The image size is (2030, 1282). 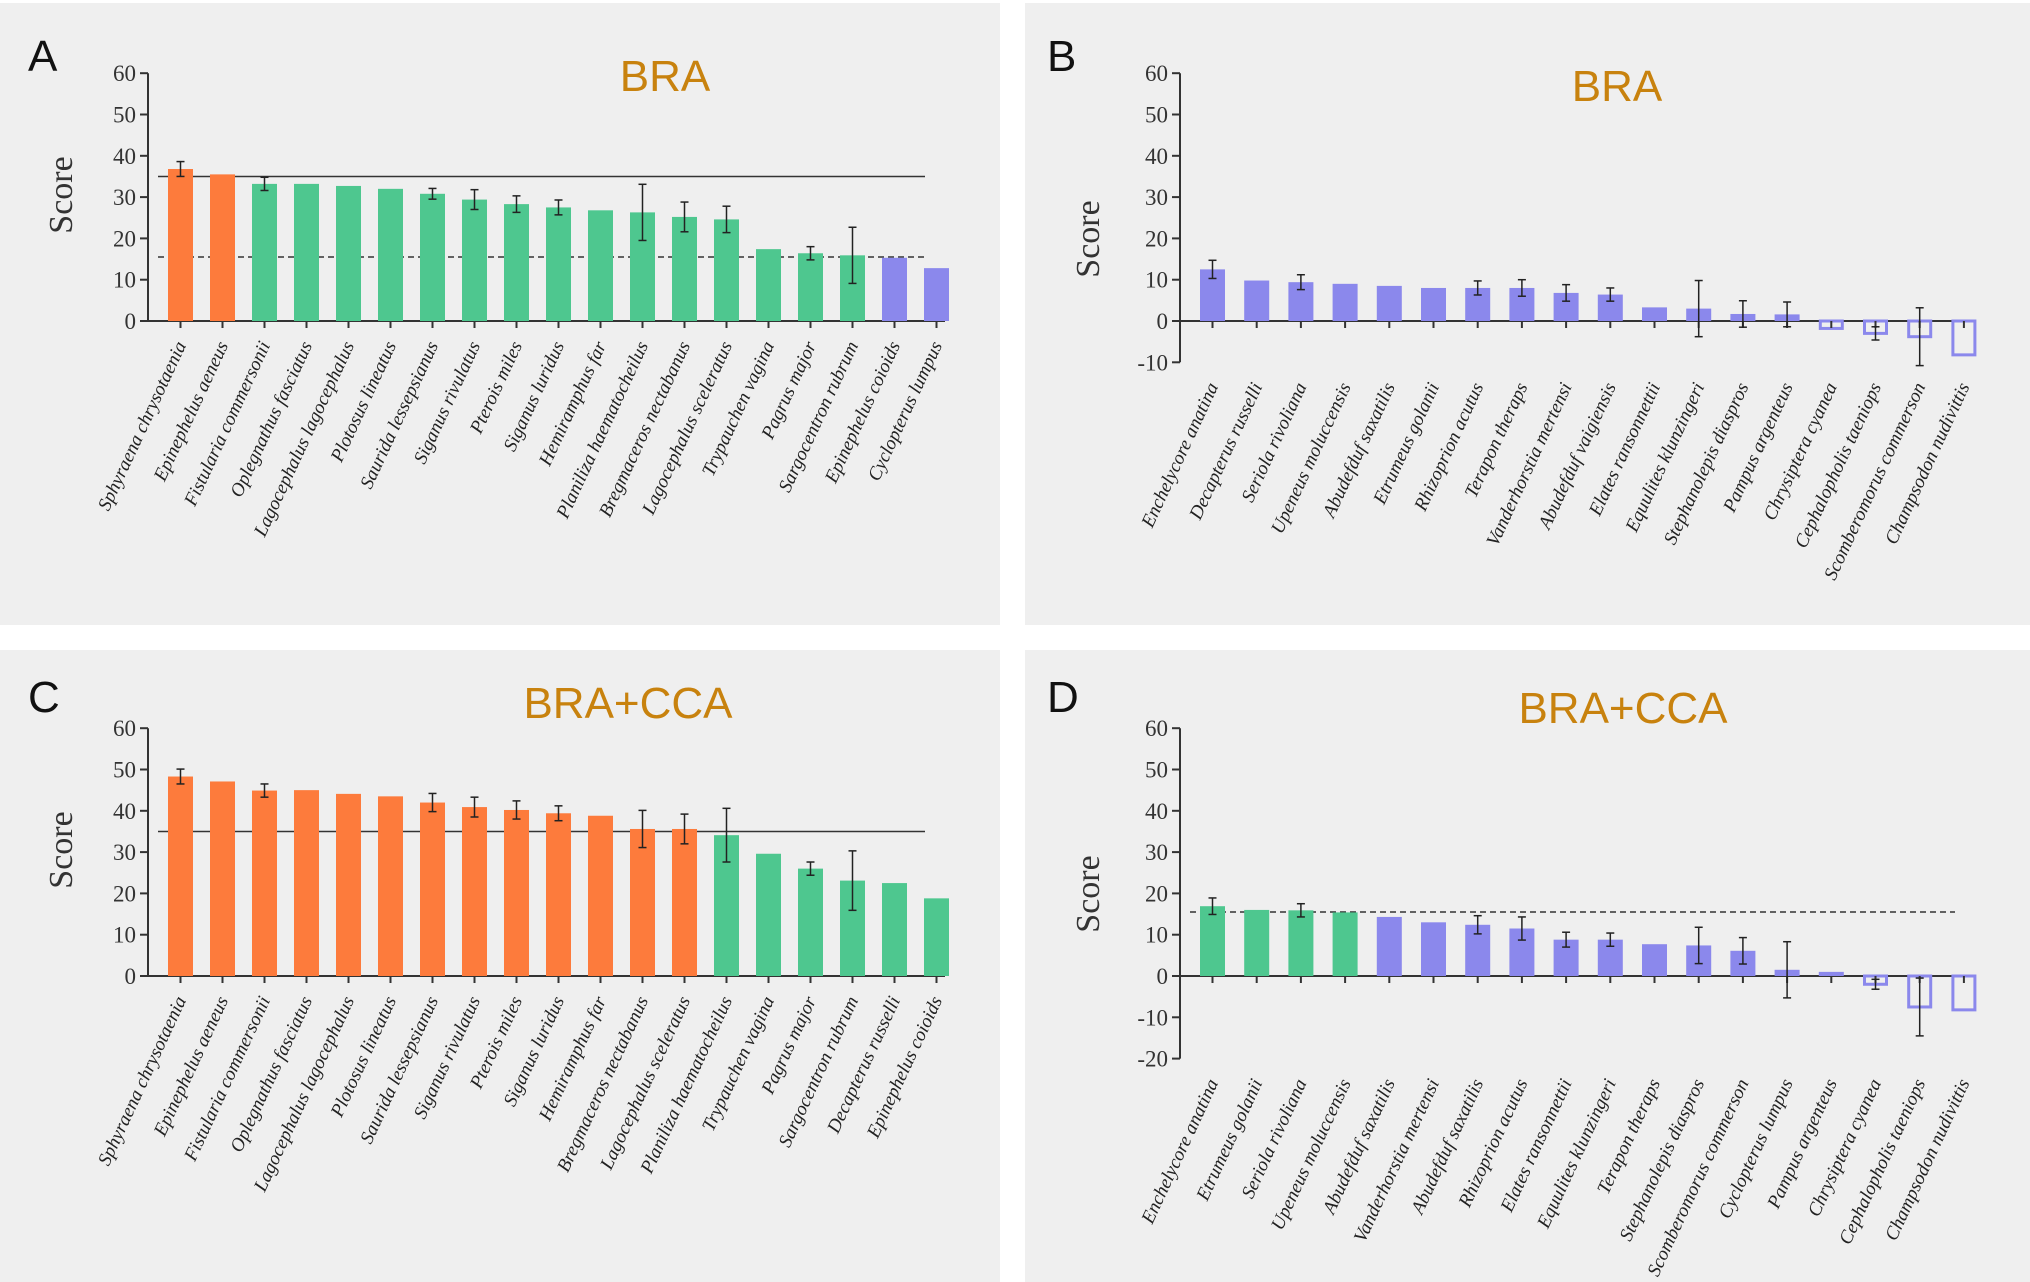 I want to click on panel-letter: C, so click(x=44, y=697).